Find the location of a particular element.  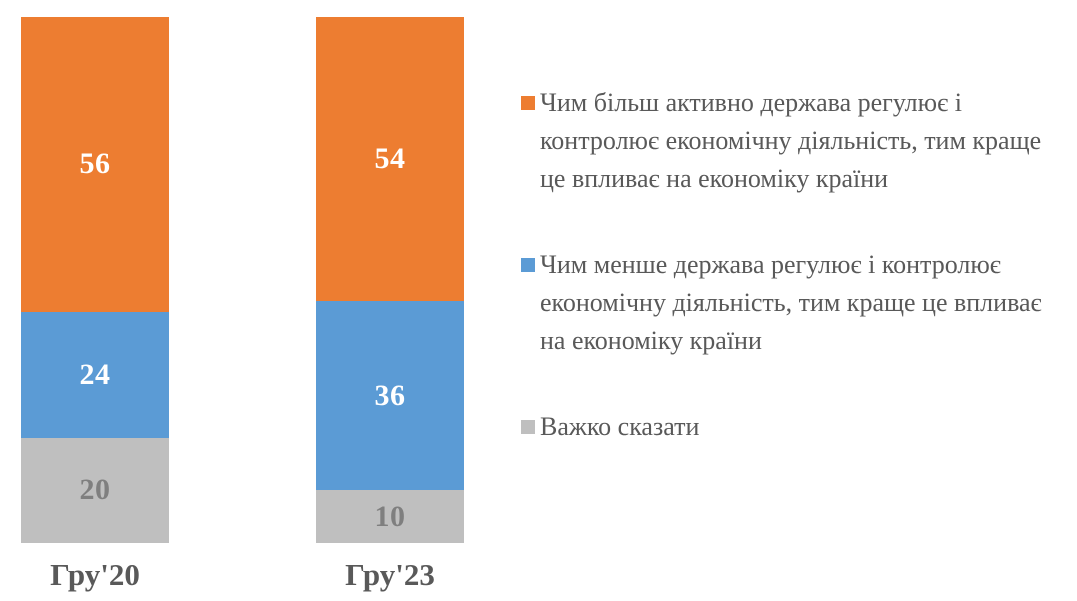

bar-segment: 20 is located at coordinates (95, 490).